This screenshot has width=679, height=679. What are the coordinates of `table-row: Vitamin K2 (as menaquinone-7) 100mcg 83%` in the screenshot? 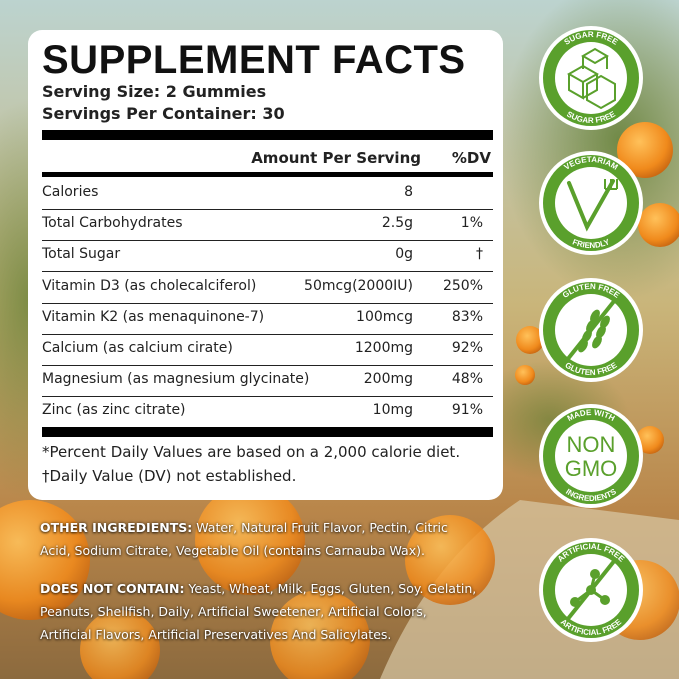 It's located at (267, 318).